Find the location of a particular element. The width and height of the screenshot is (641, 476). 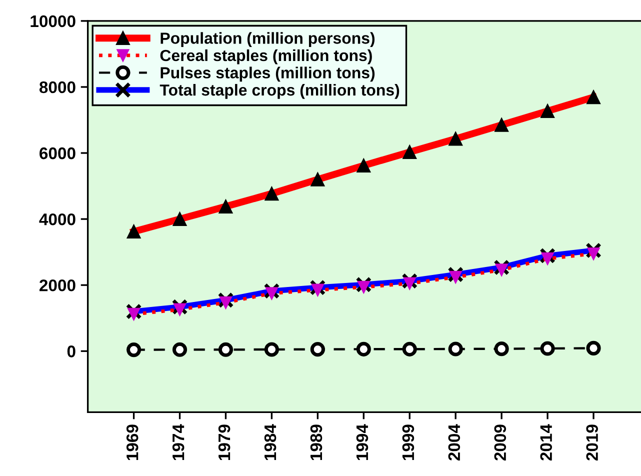

x-tick-label: 1979 is located at coordinates (224, 442).